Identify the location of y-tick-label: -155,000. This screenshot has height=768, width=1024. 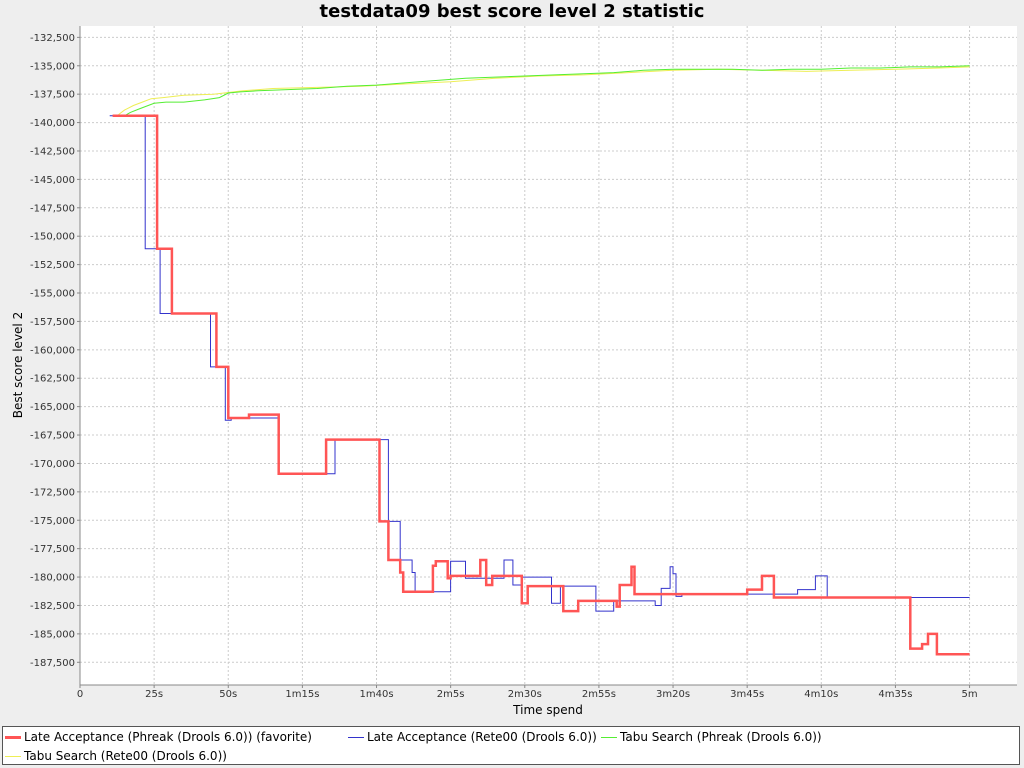
(52, 294).